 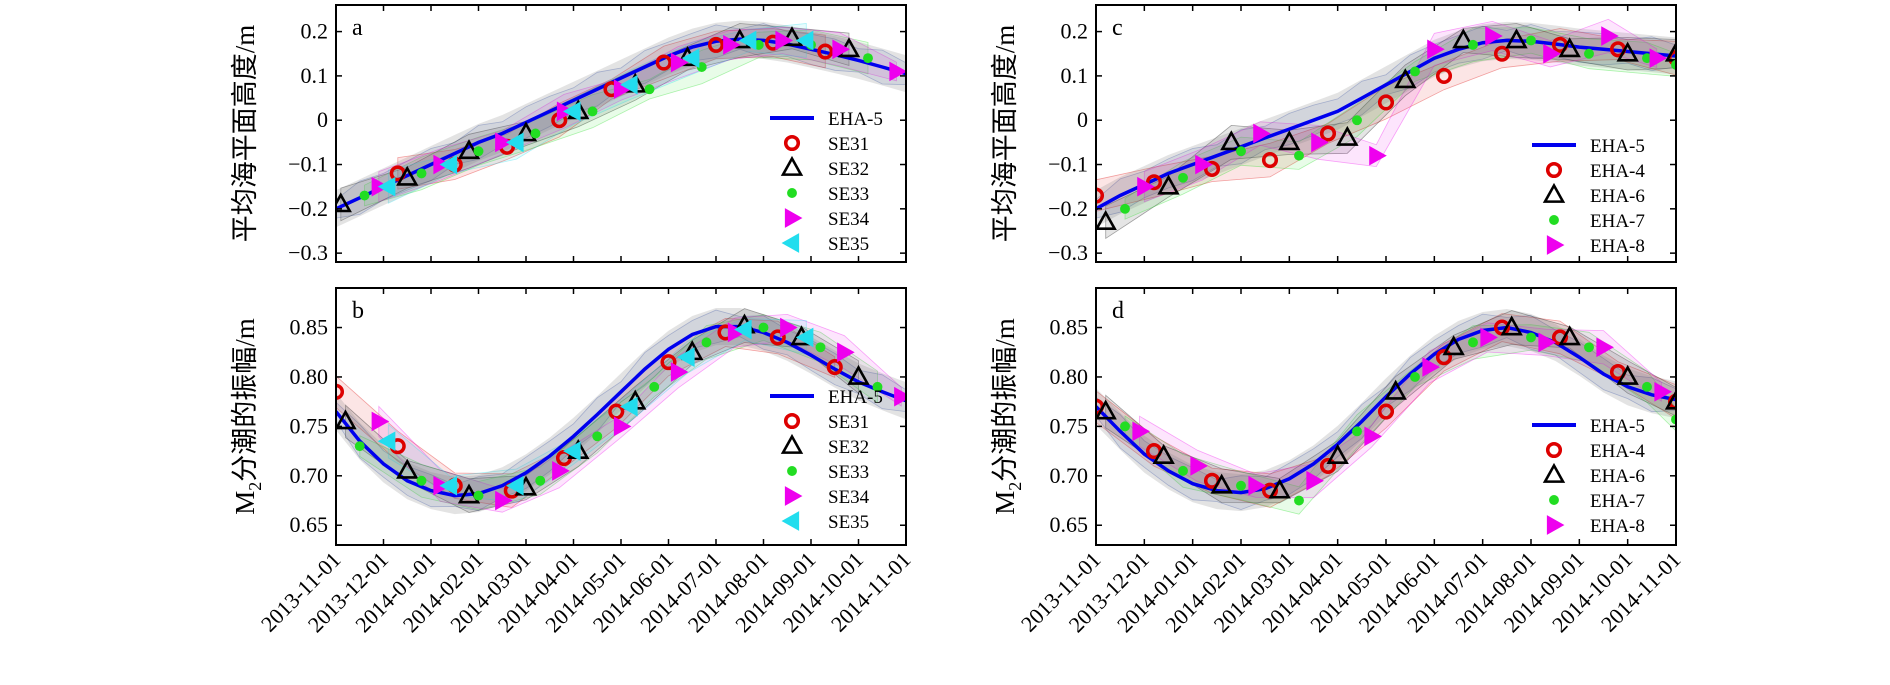 I want to click on y-tick-label: −0.2, so click(x=308, y=208).